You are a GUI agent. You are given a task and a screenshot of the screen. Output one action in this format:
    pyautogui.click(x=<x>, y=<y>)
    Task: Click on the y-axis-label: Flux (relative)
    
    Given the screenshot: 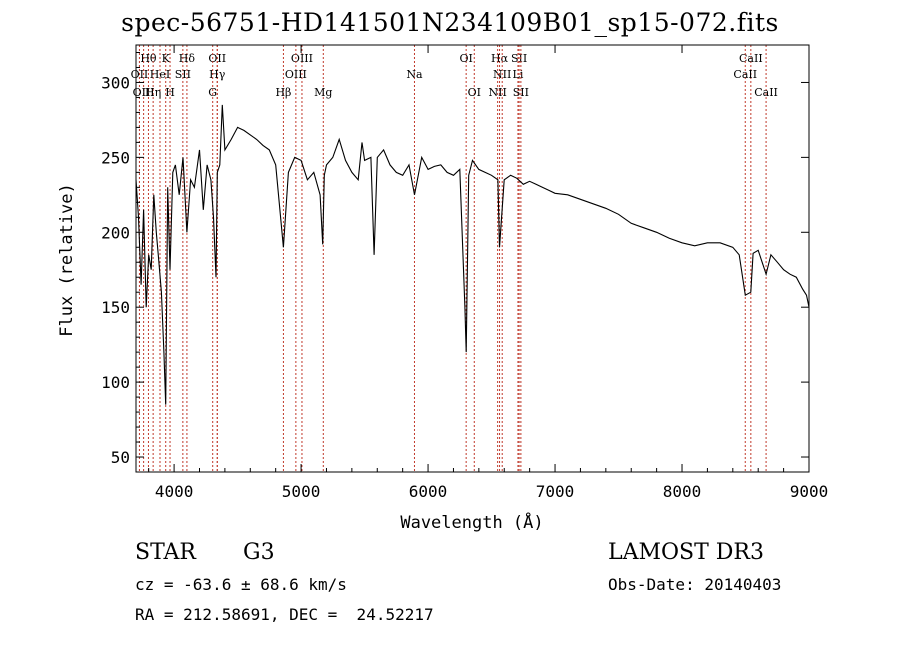 What is the action you would take?
    pyautogui.click(x=67, y=260)
    